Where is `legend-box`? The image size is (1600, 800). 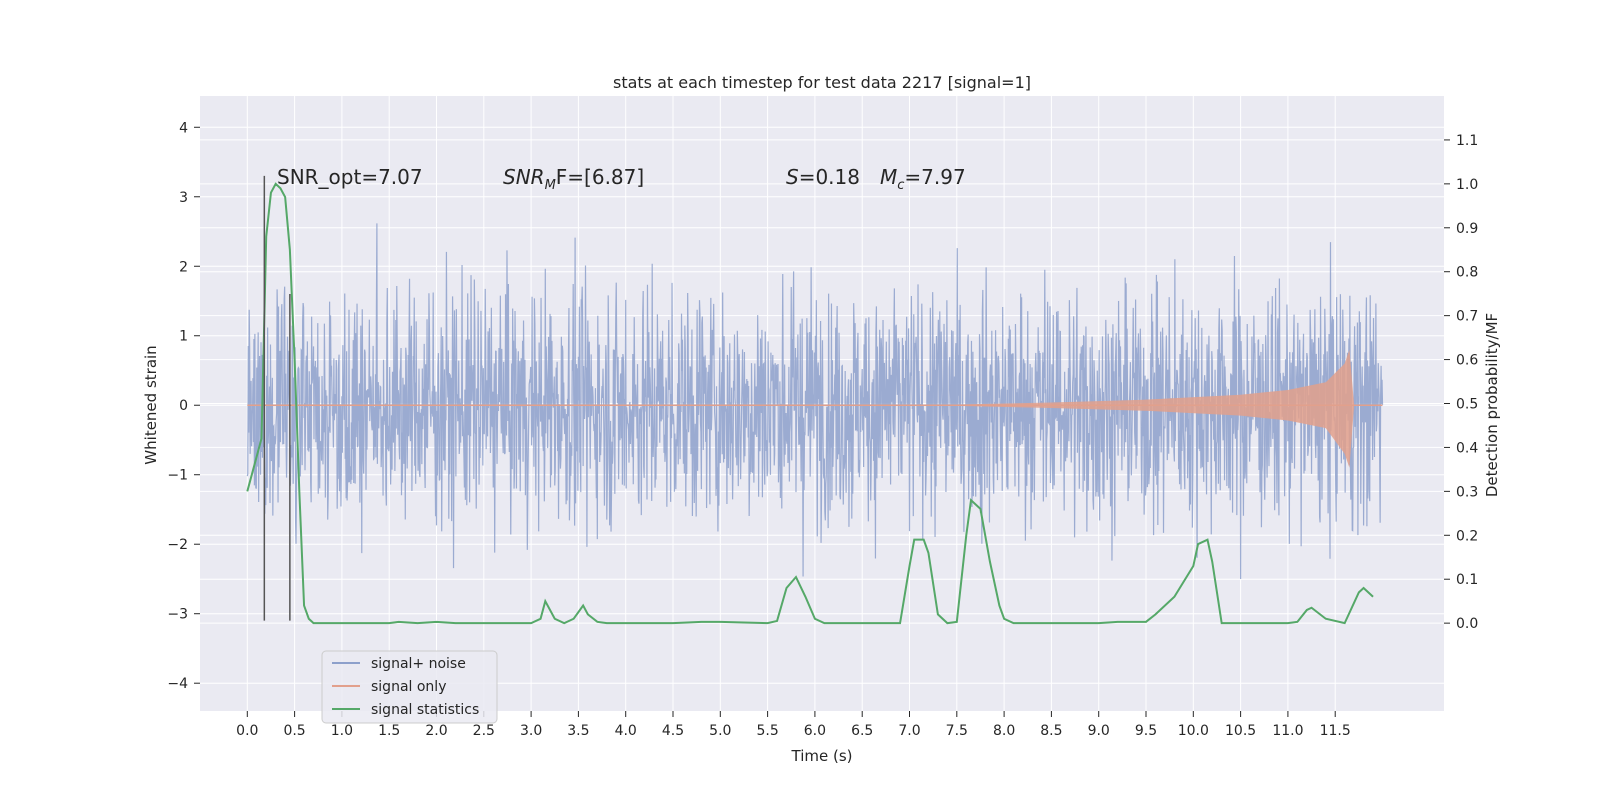
legend-box is located at coordinates (409, 687).